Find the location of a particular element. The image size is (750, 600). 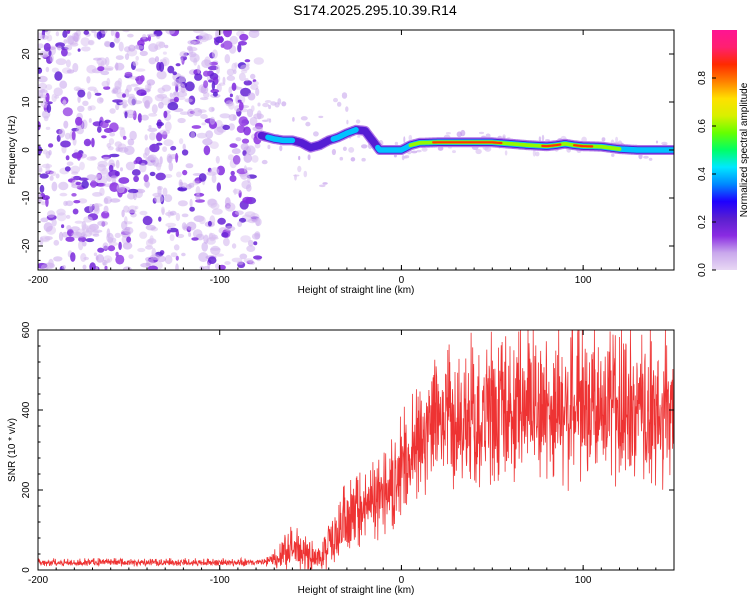

spectrogram-x-tick-label: 100 is located at coordinates (583, 280).